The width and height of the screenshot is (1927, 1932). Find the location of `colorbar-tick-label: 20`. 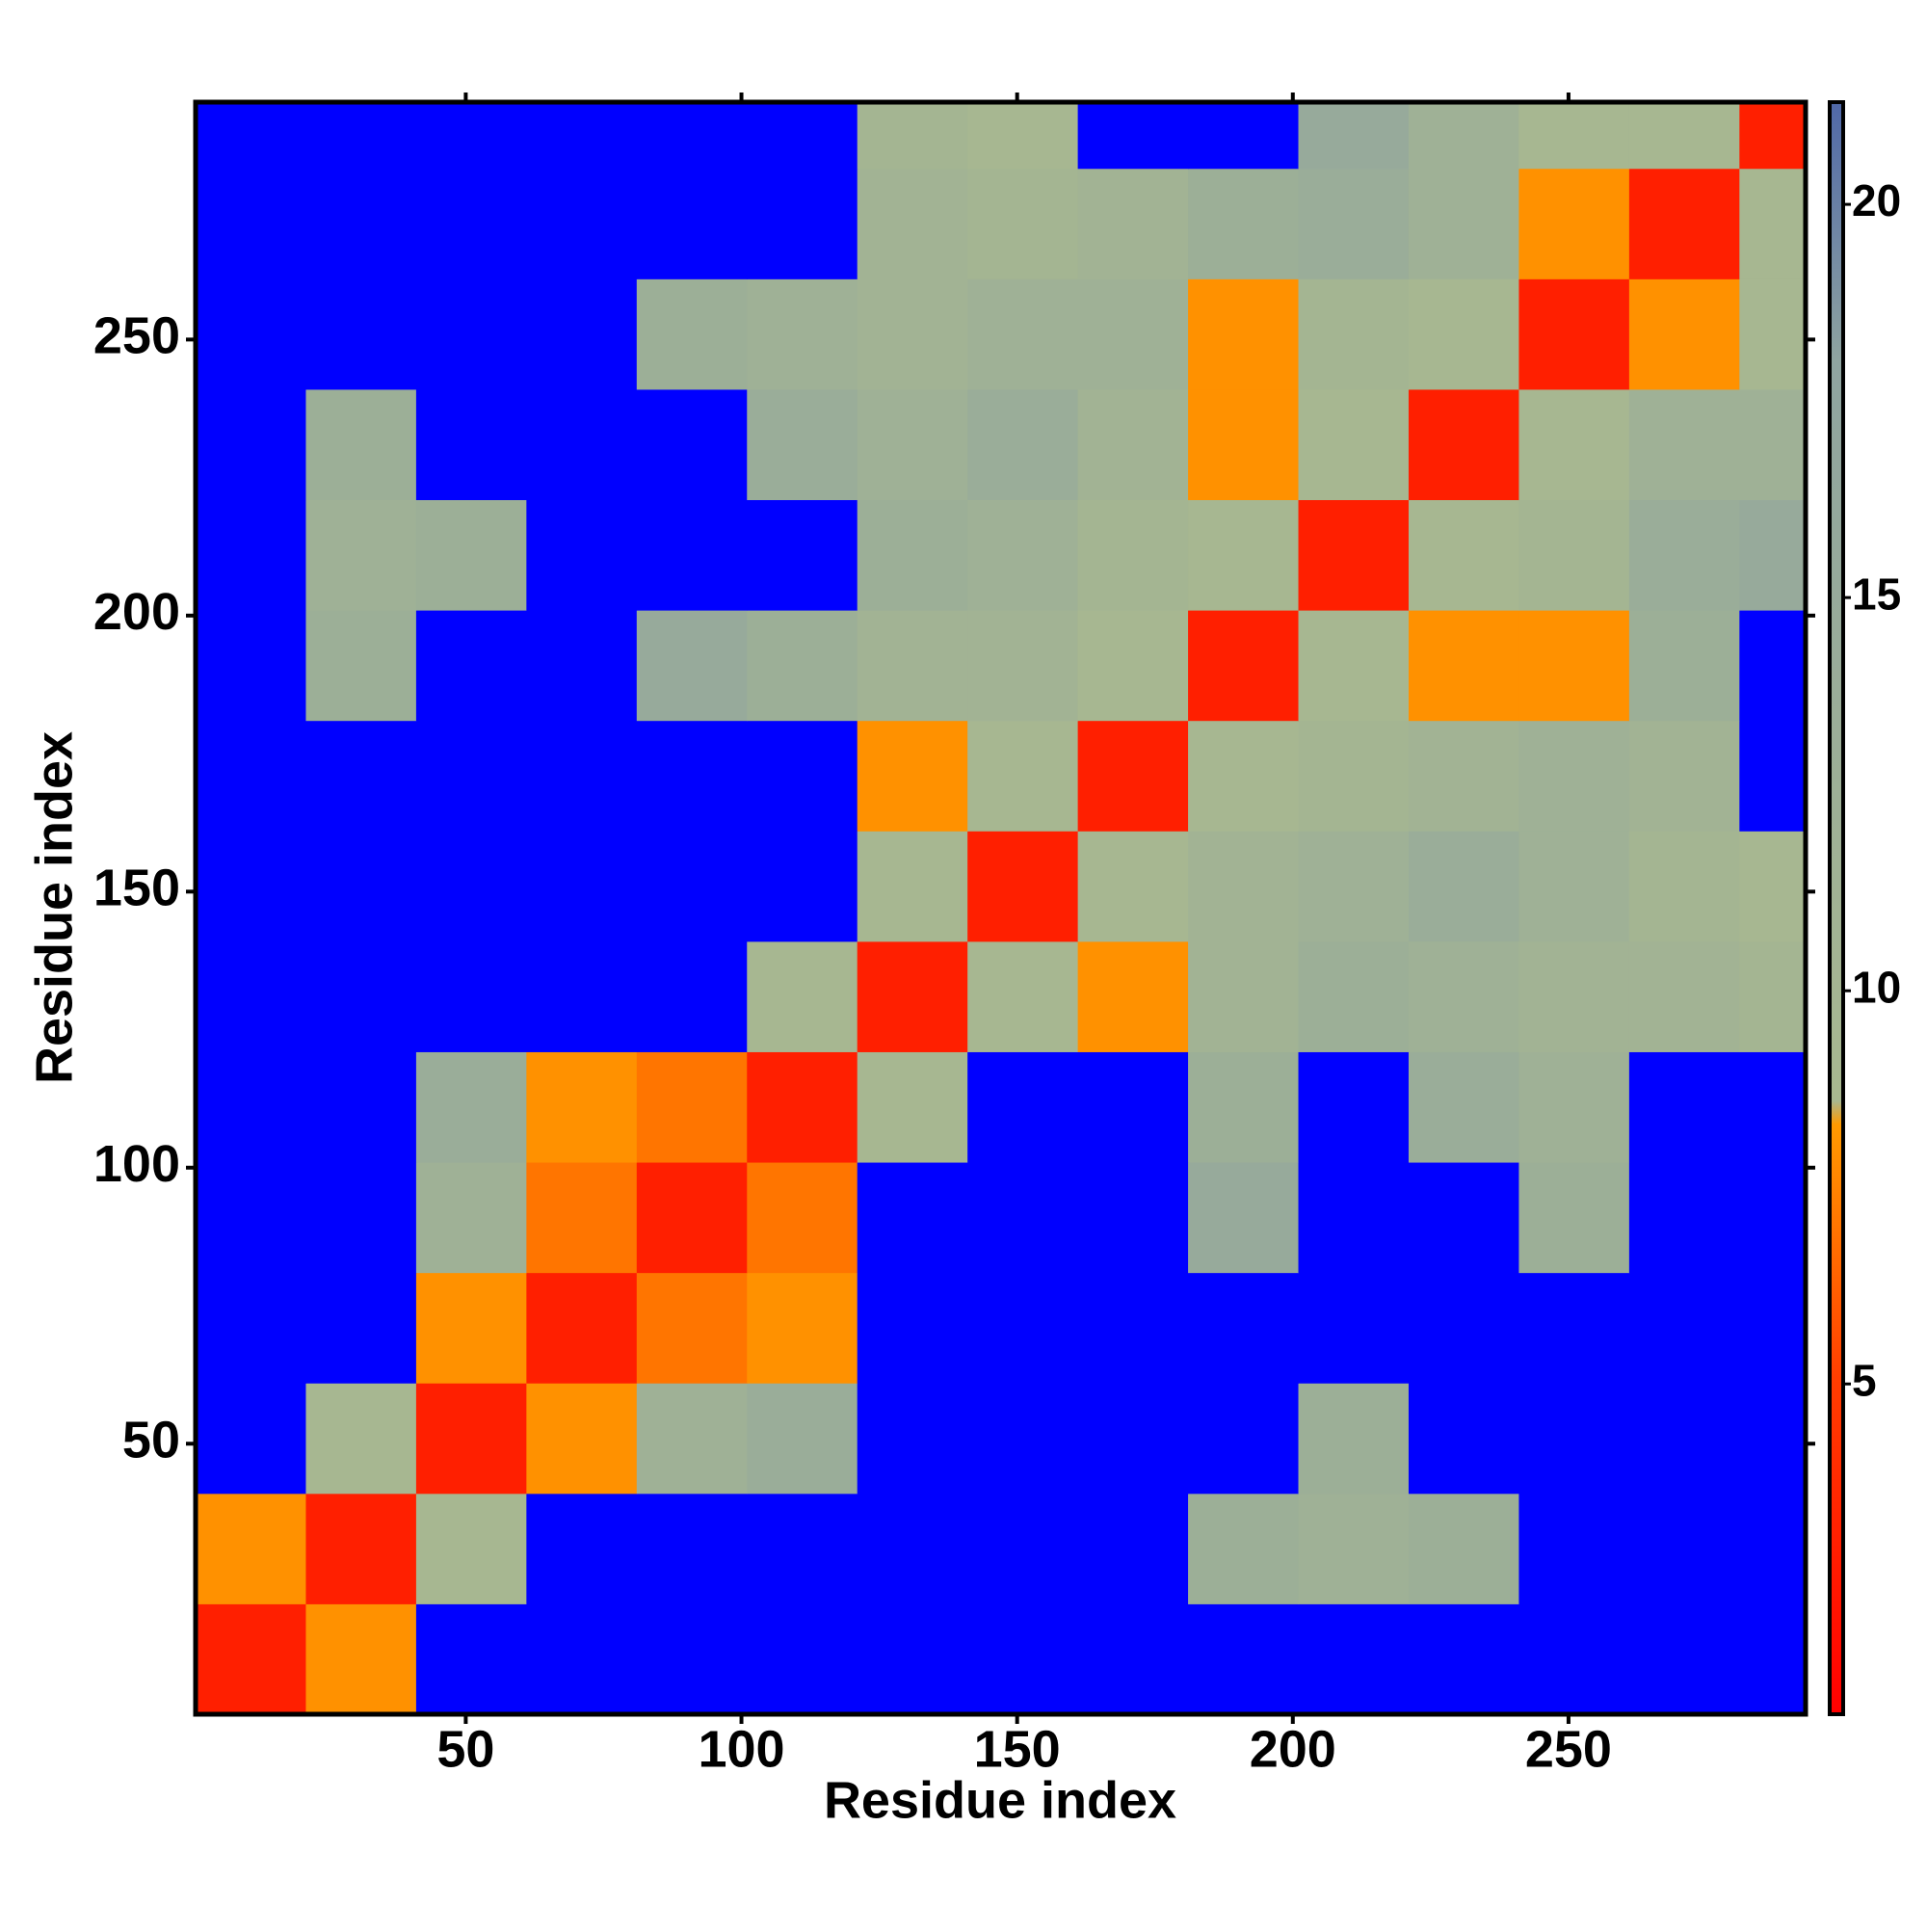

colorbar-tick-label: 20 is located at coordinates (1876, 200).